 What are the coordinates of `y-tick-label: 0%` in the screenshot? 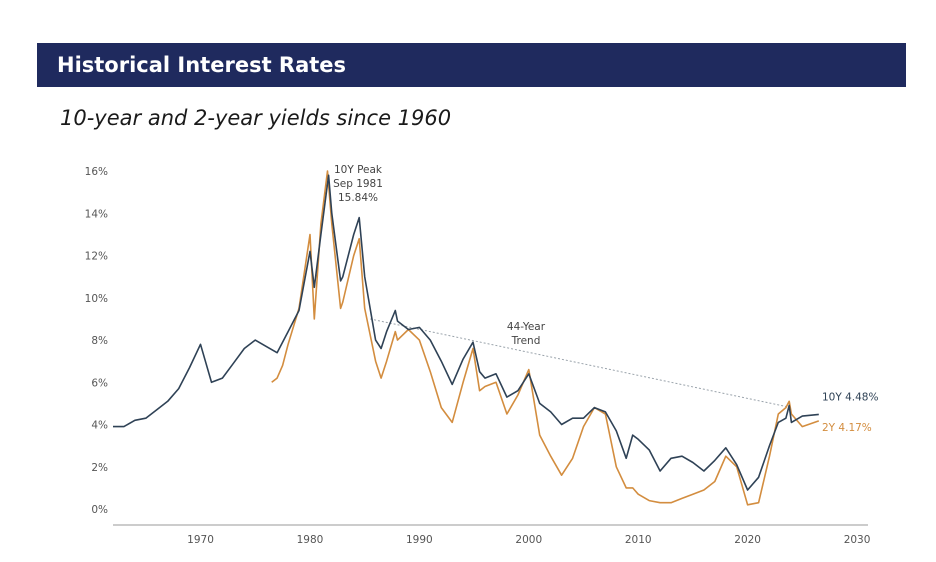 It's located at (99, 510).